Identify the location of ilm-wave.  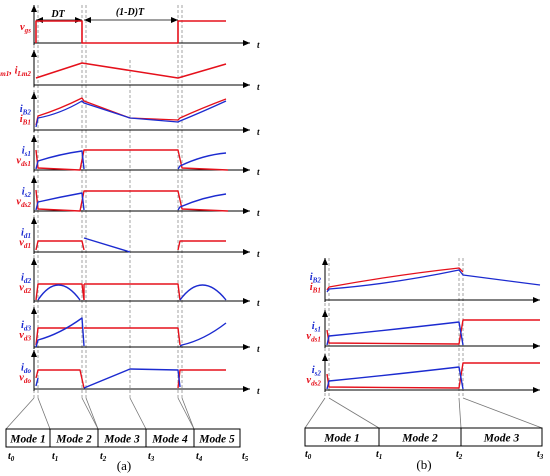
(131, 70).